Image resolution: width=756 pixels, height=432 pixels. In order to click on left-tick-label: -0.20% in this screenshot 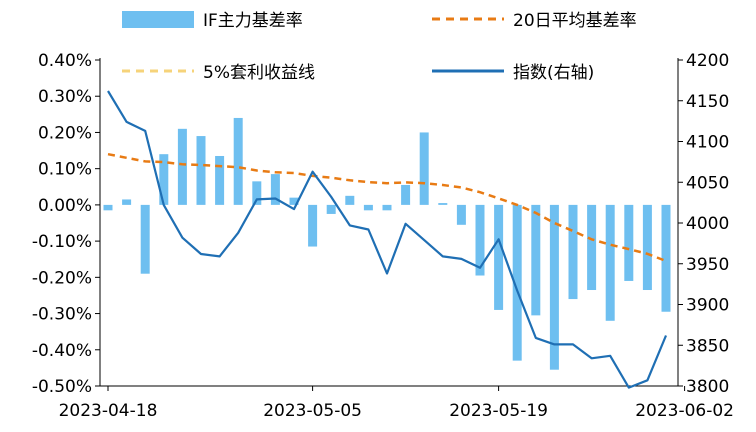, I will do `click(62, 278)`.